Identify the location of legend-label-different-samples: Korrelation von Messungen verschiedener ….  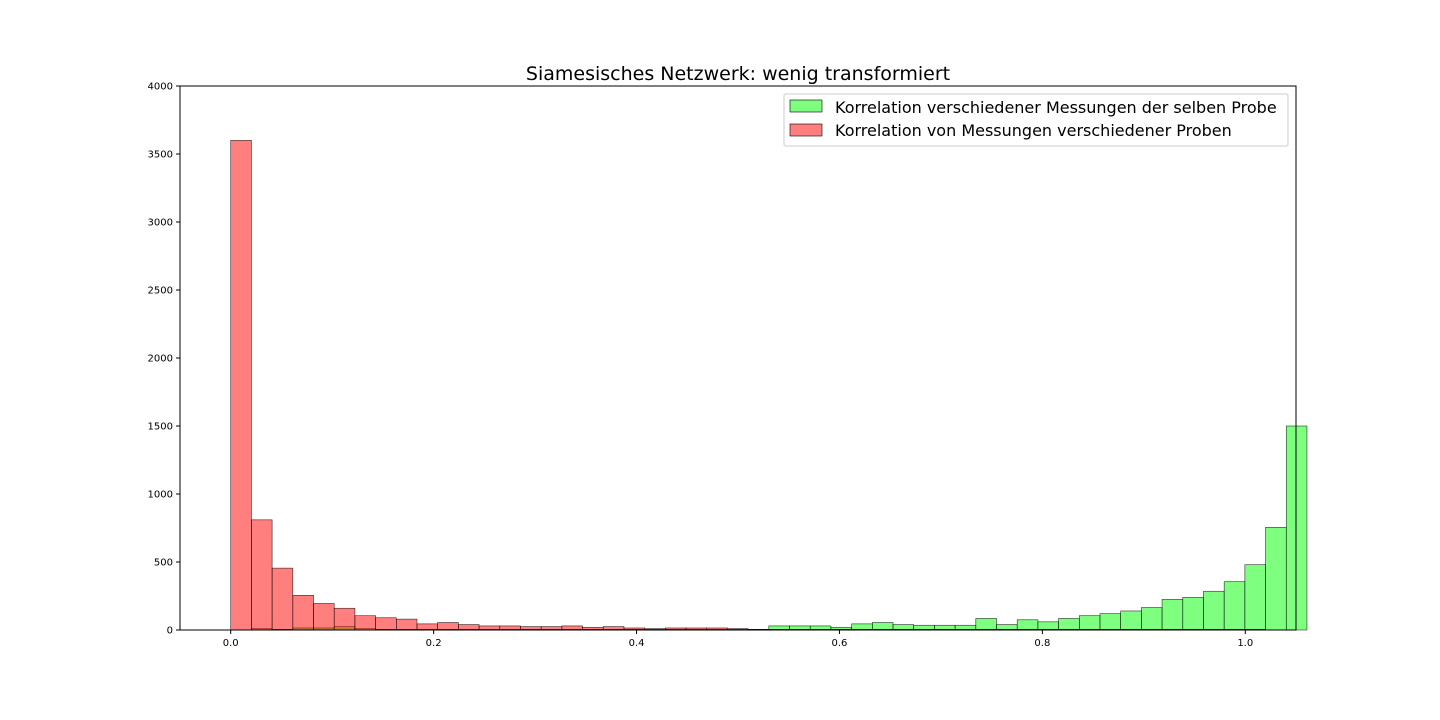
(1033, 130).